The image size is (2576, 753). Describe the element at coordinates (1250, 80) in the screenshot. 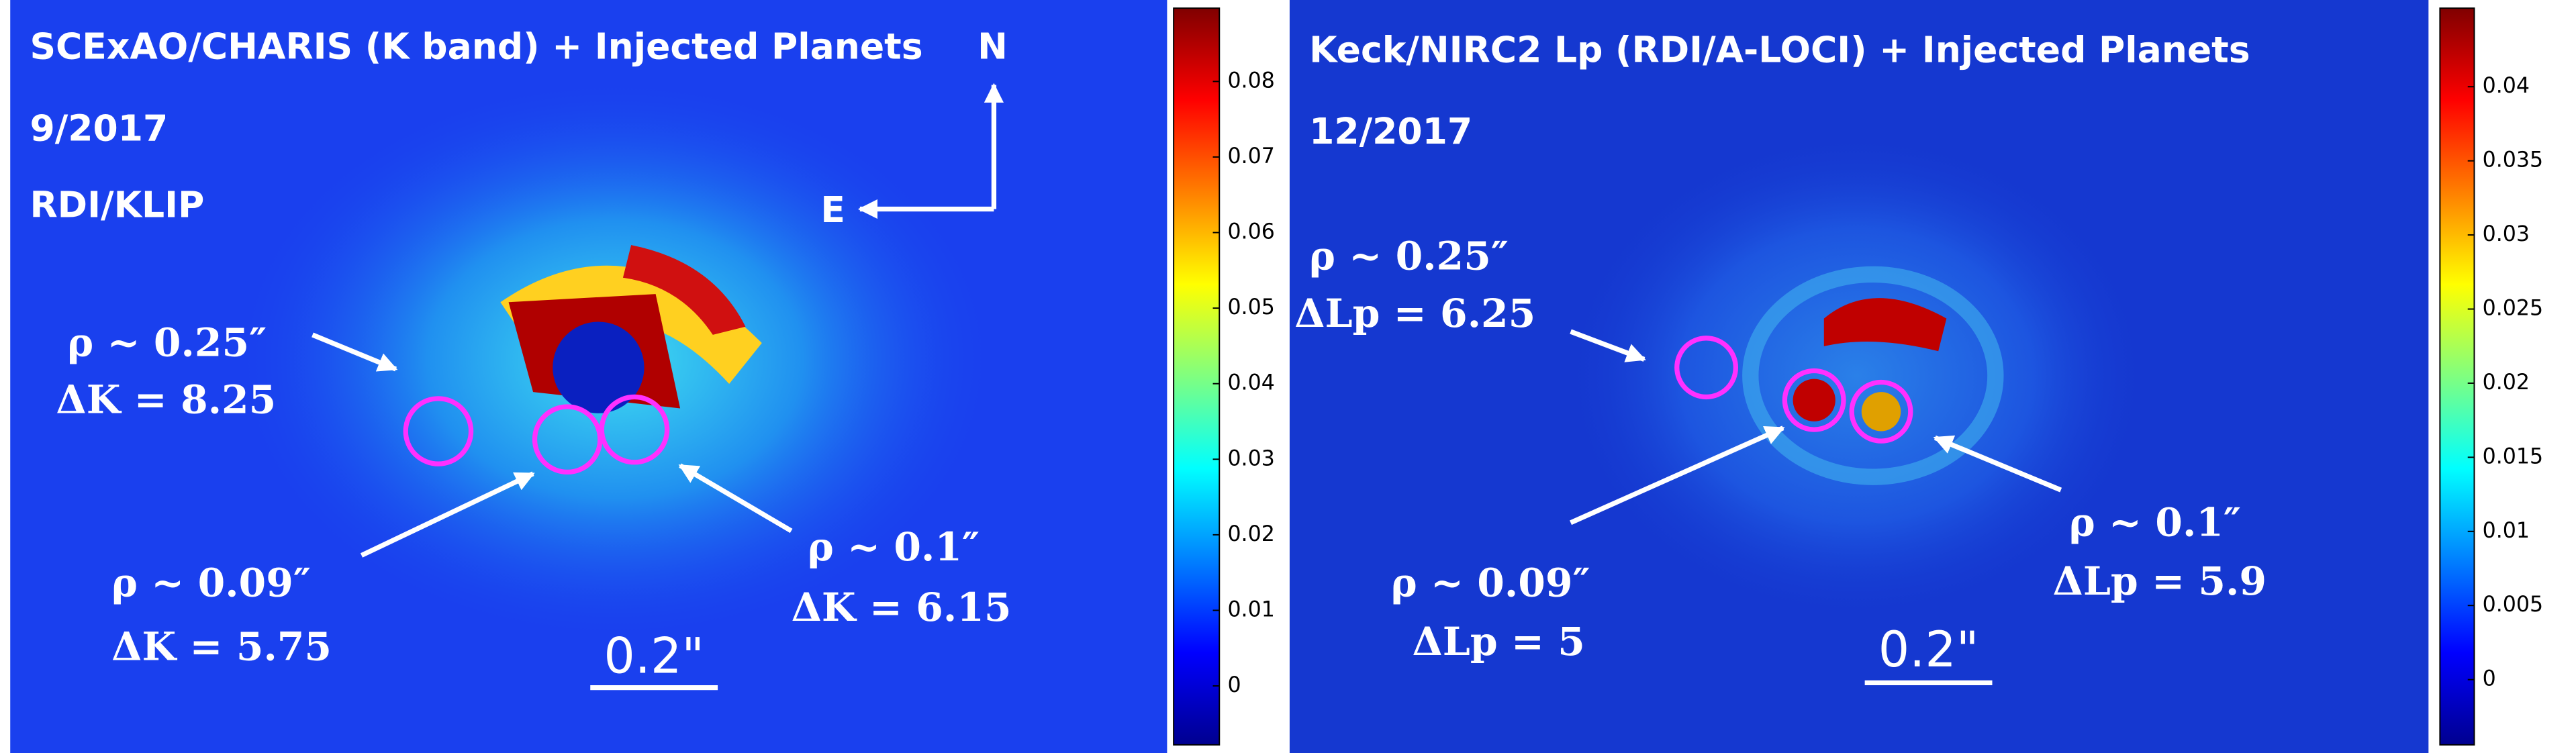

I see `colorbar-tick-label: 0.08` at that location.